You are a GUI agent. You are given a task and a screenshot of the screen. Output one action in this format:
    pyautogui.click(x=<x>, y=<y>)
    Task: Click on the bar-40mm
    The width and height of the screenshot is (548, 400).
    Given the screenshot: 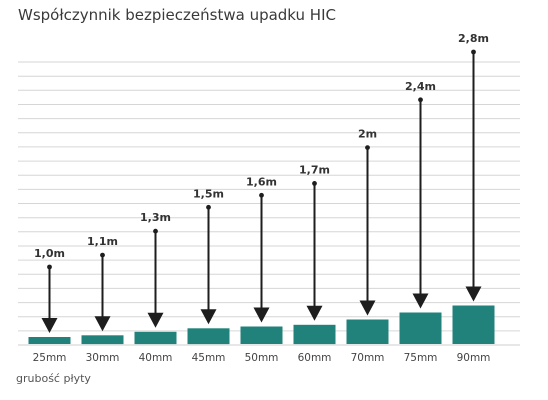 What is the action you would take?
    pyautogui.click(x=155, y=338)
    